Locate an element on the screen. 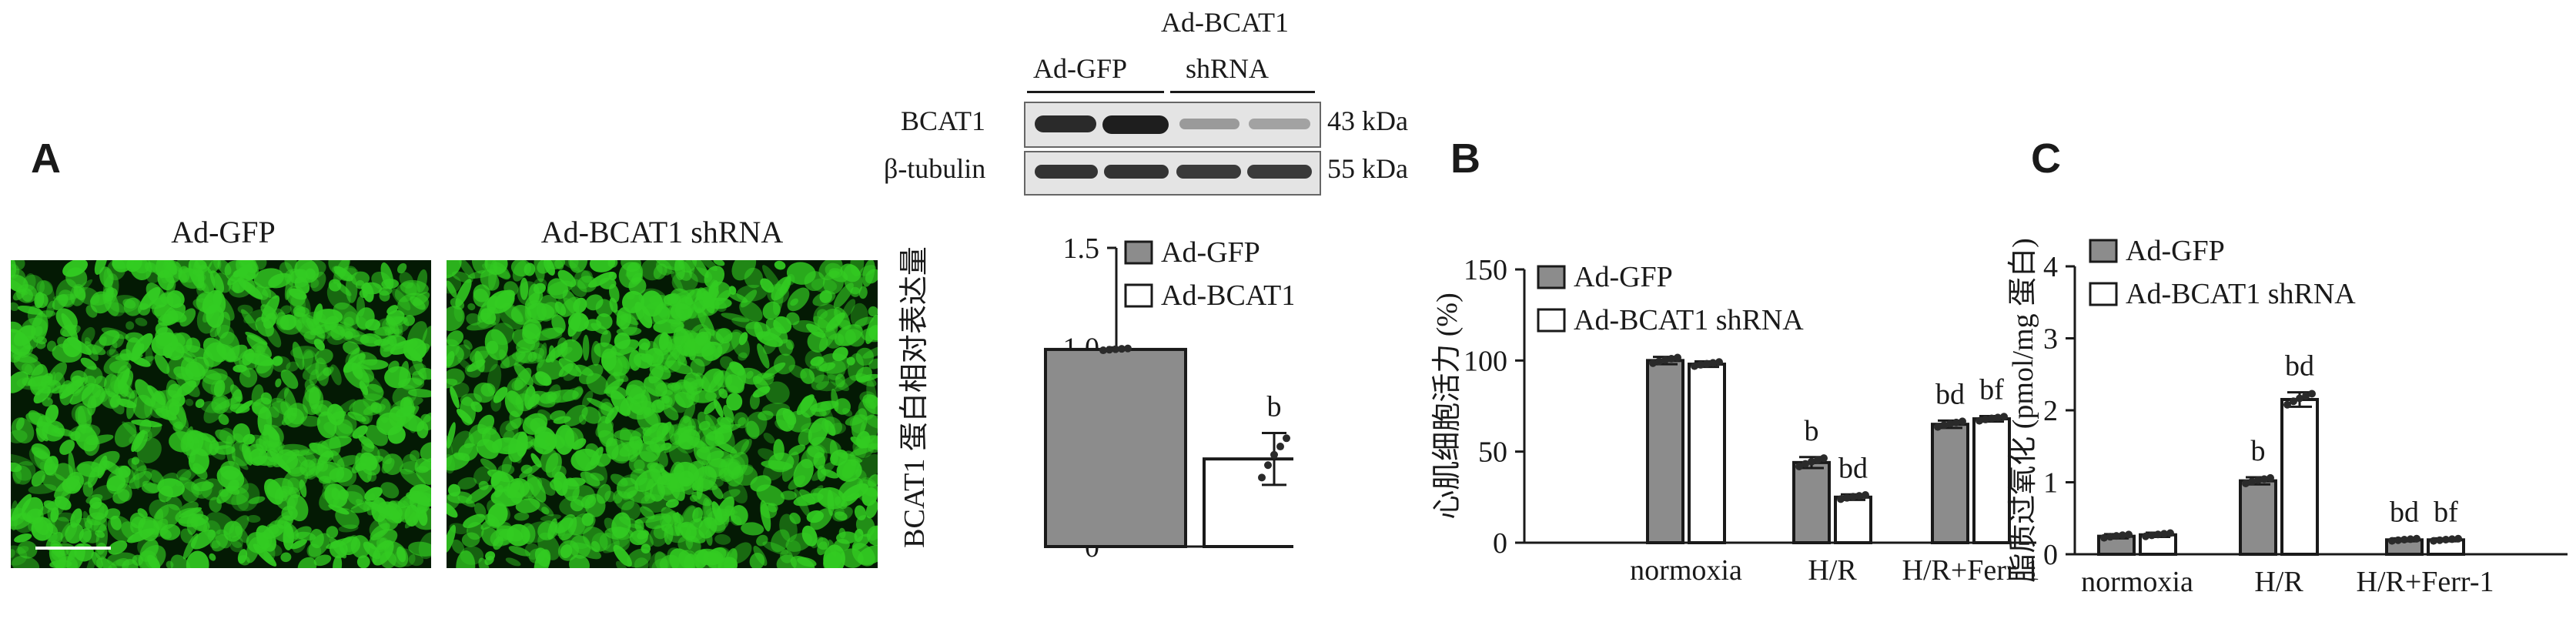  legend-entry: Ad-GFP is located at coordinates (1211, 253).